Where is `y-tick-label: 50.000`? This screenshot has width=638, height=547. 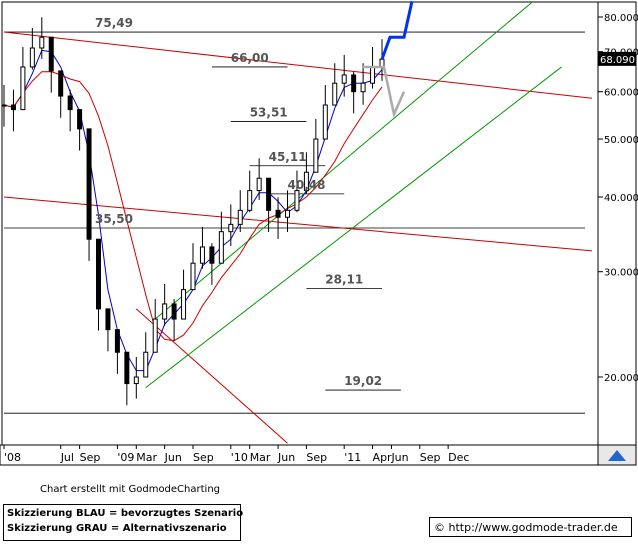 y-tick-label: 50.000 is located at coordinates (621, 140).